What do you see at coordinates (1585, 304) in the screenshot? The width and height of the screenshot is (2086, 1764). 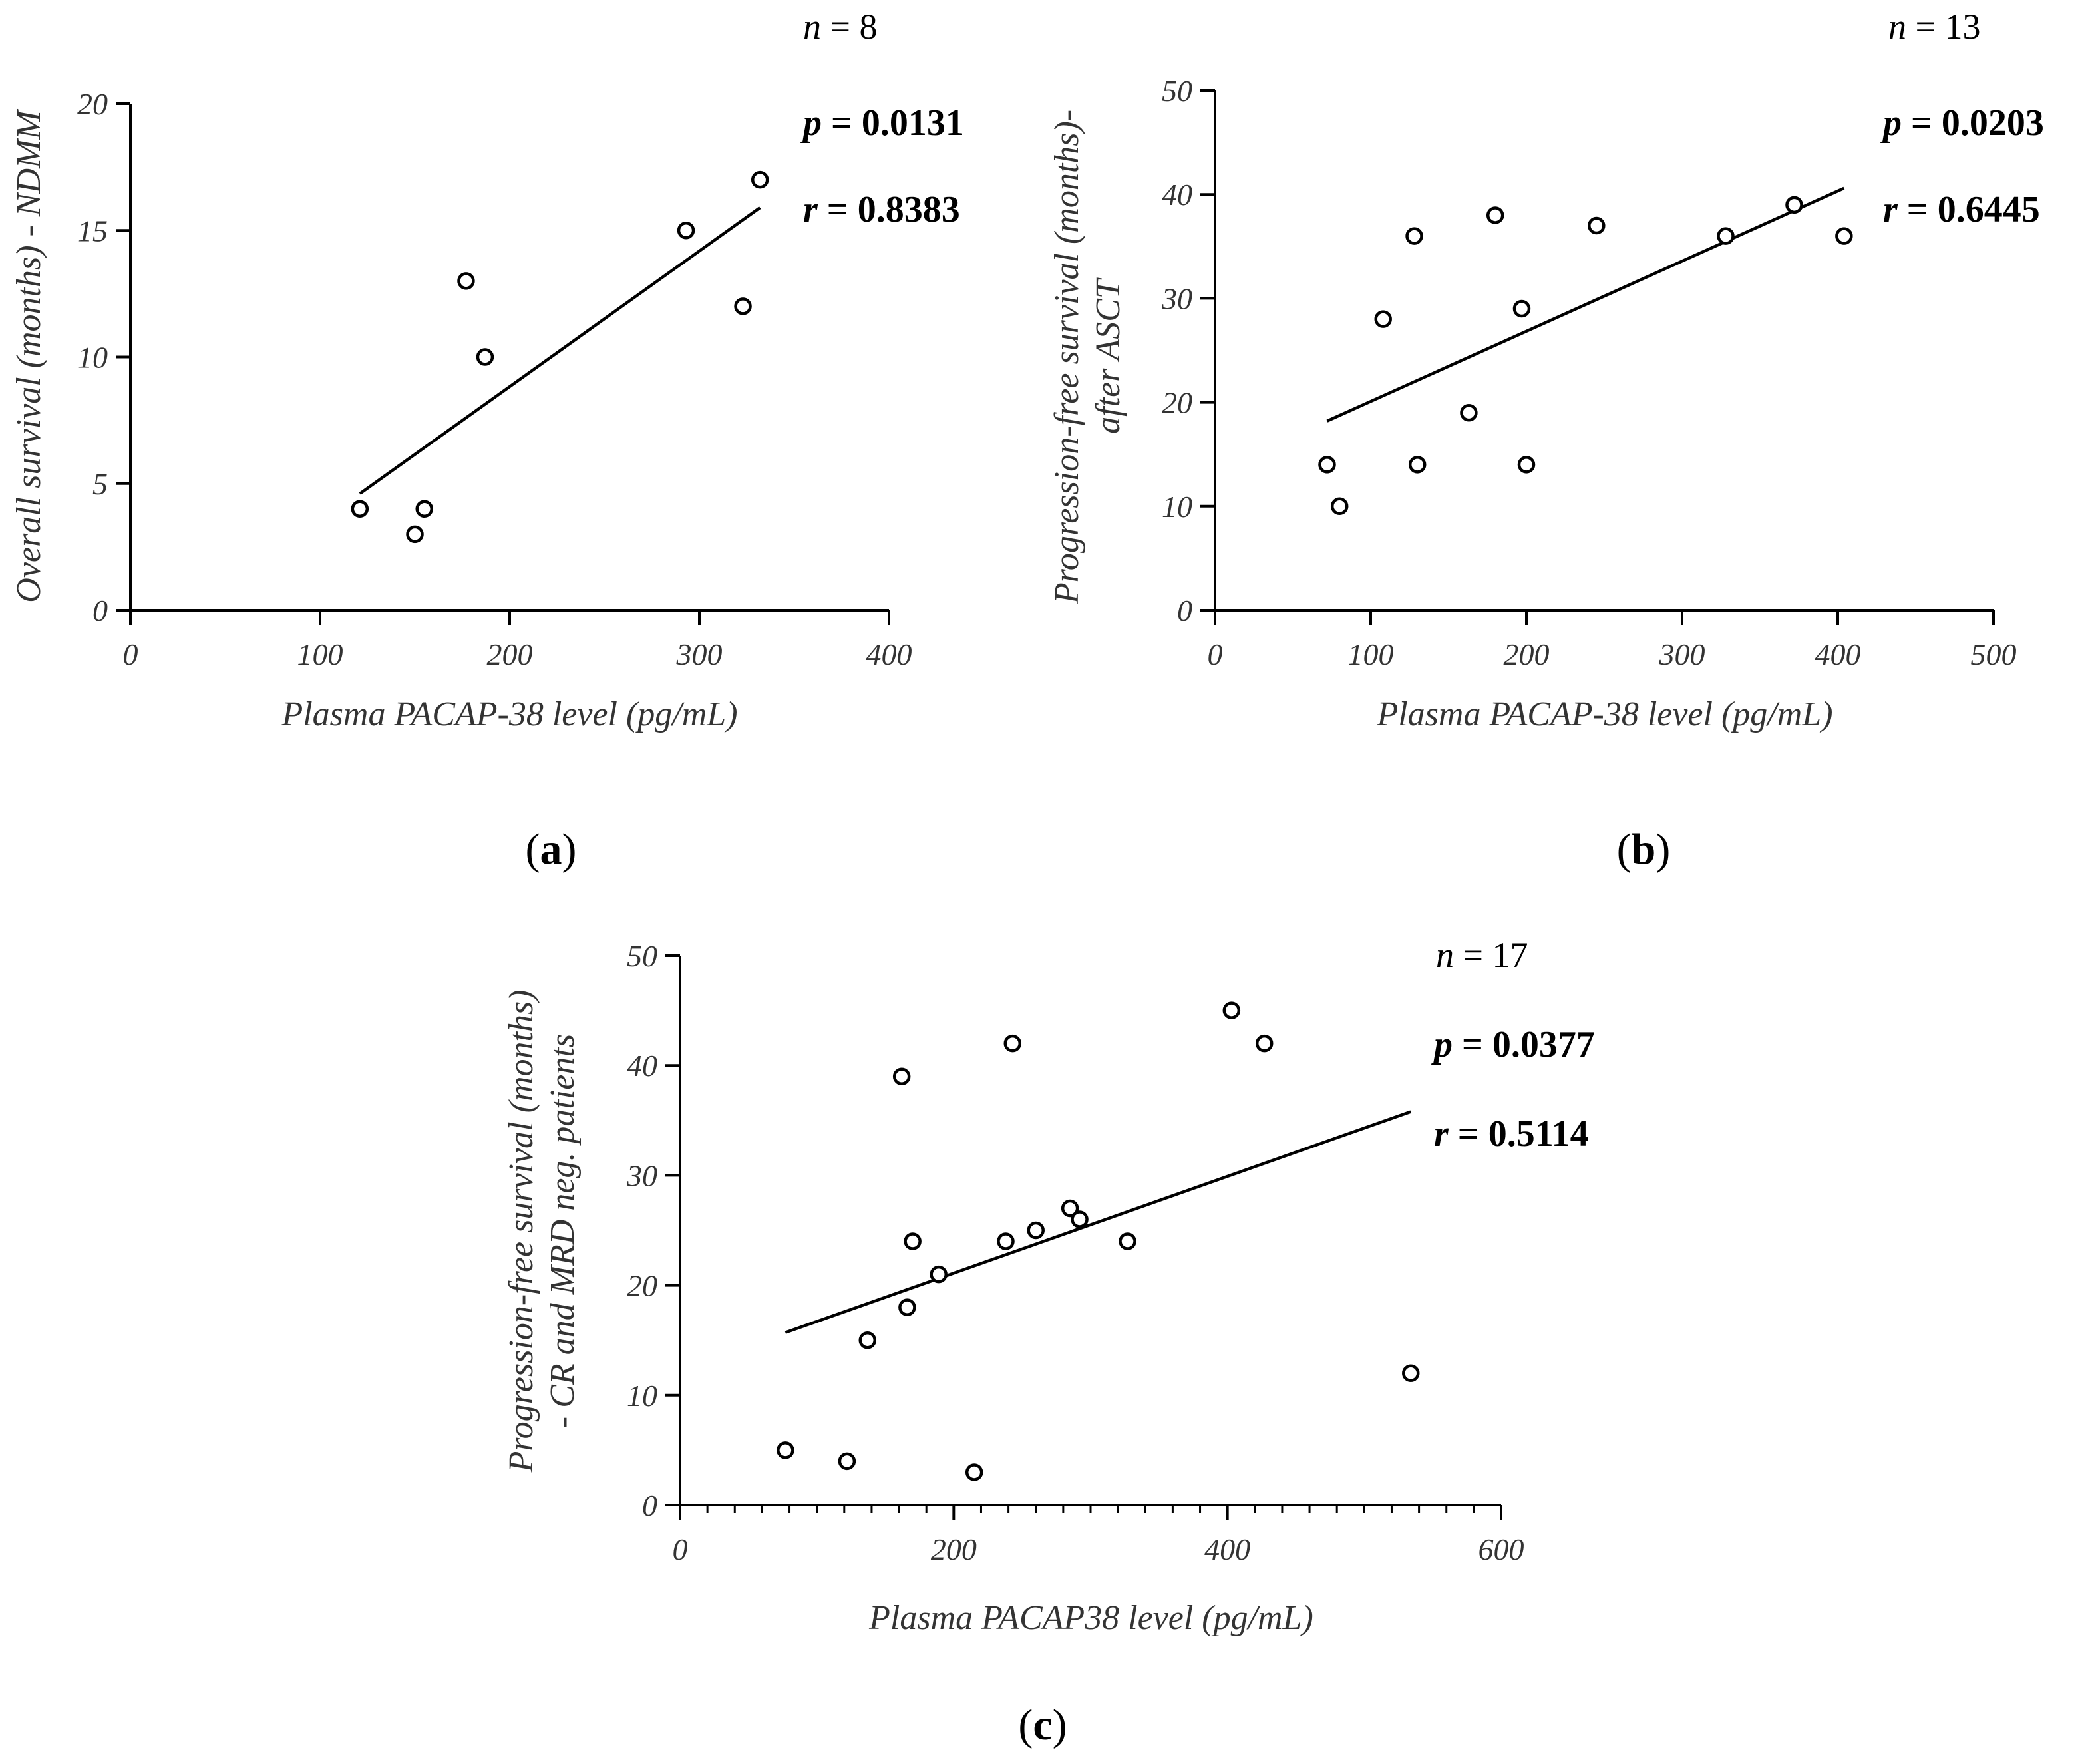 I see `panel-b-fit-line` at bounding box center [1585, 304].